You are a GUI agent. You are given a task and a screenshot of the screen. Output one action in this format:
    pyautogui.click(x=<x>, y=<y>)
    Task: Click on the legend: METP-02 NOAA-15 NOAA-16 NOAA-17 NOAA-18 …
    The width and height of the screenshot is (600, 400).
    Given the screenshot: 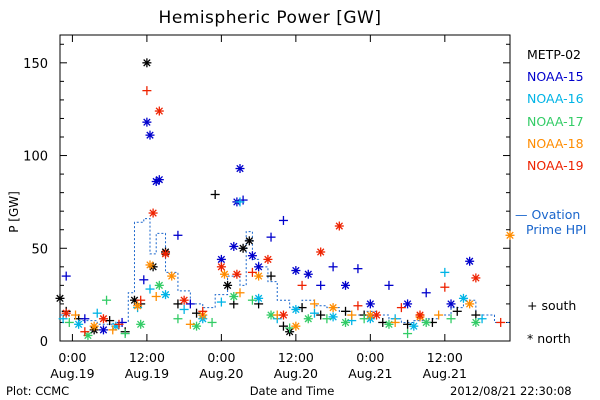 What is the action you would take?
    pyautogui.click(x=555, y=110)
    